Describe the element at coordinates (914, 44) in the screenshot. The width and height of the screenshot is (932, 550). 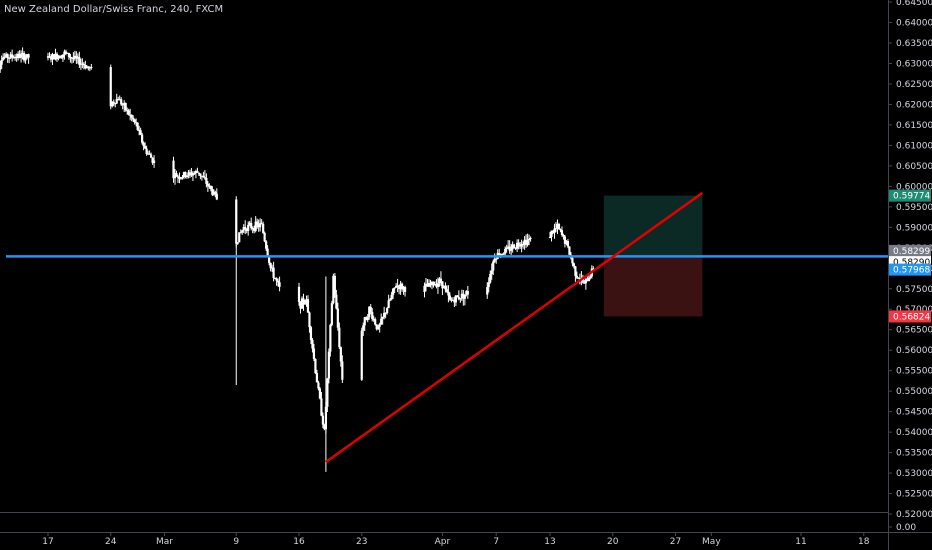
I see `y-tick-label: 0.63500` at that location.